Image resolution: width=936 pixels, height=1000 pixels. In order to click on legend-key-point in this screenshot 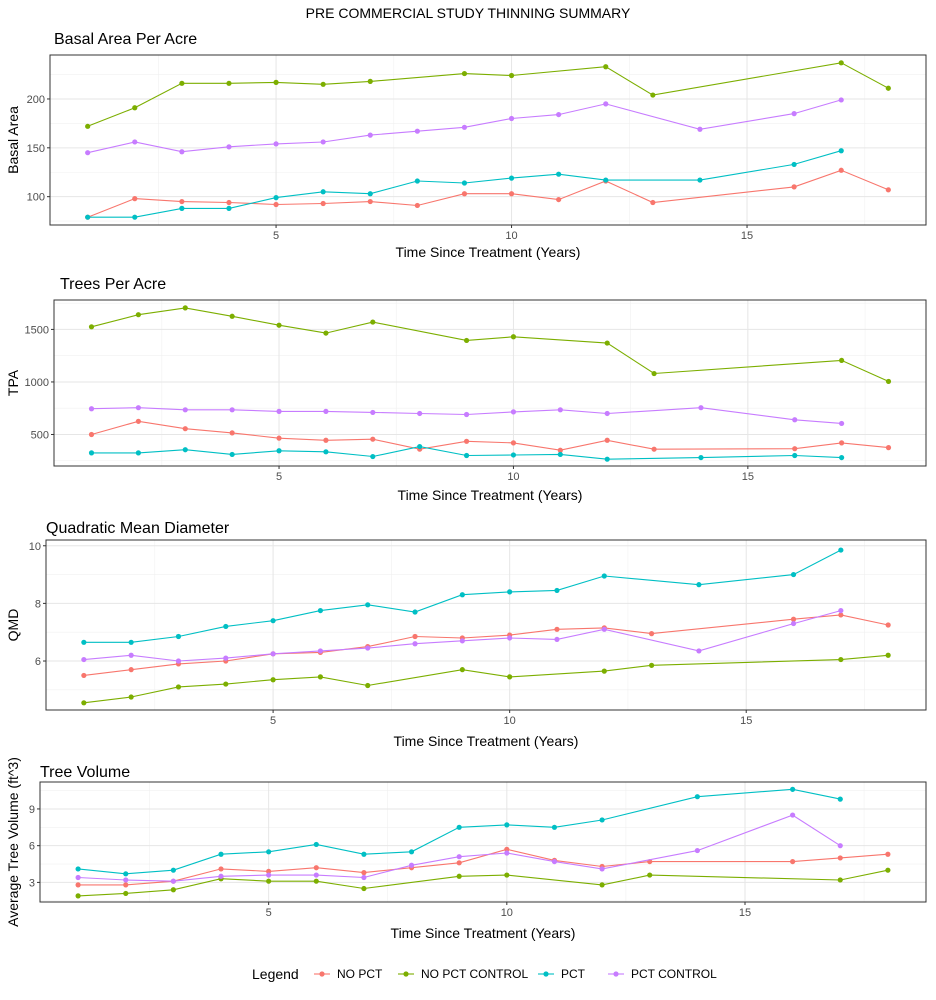, I will do `click(616, 974)`.